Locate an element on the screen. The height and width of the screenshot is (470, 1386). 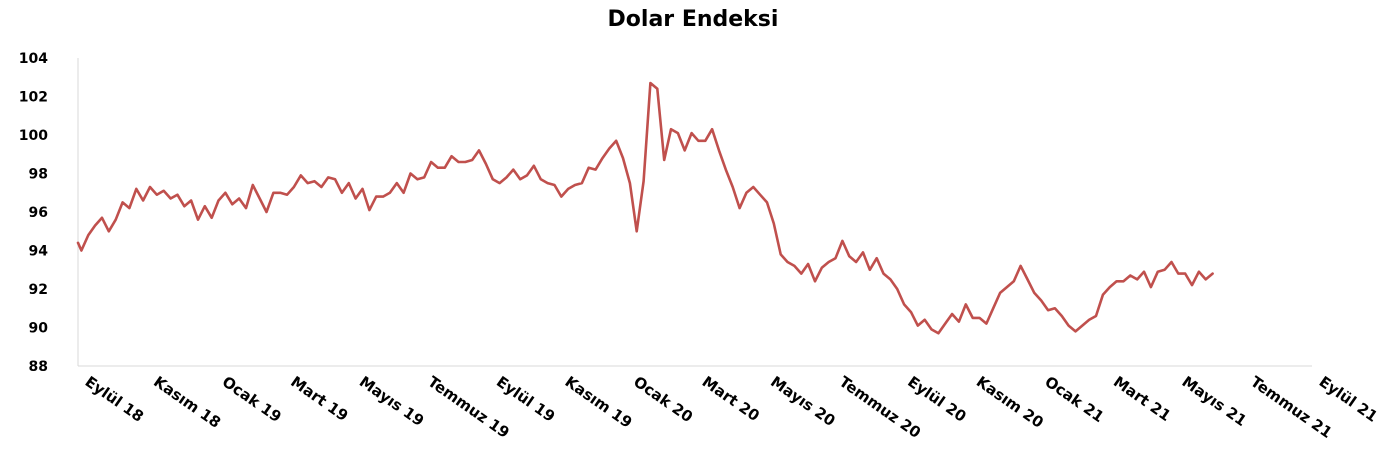
x-tick-label: Ocak 19 is located at coordinates (252, 400).